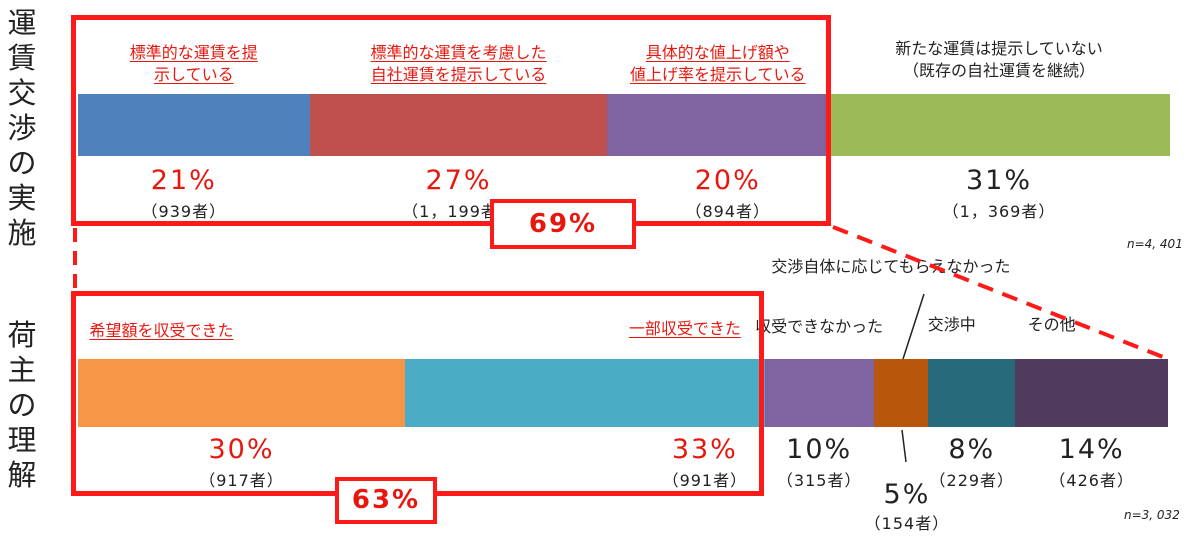 The height and width of the screenshot is (546, 1200). I want to click on value-label: 27%, so click(458, 180).